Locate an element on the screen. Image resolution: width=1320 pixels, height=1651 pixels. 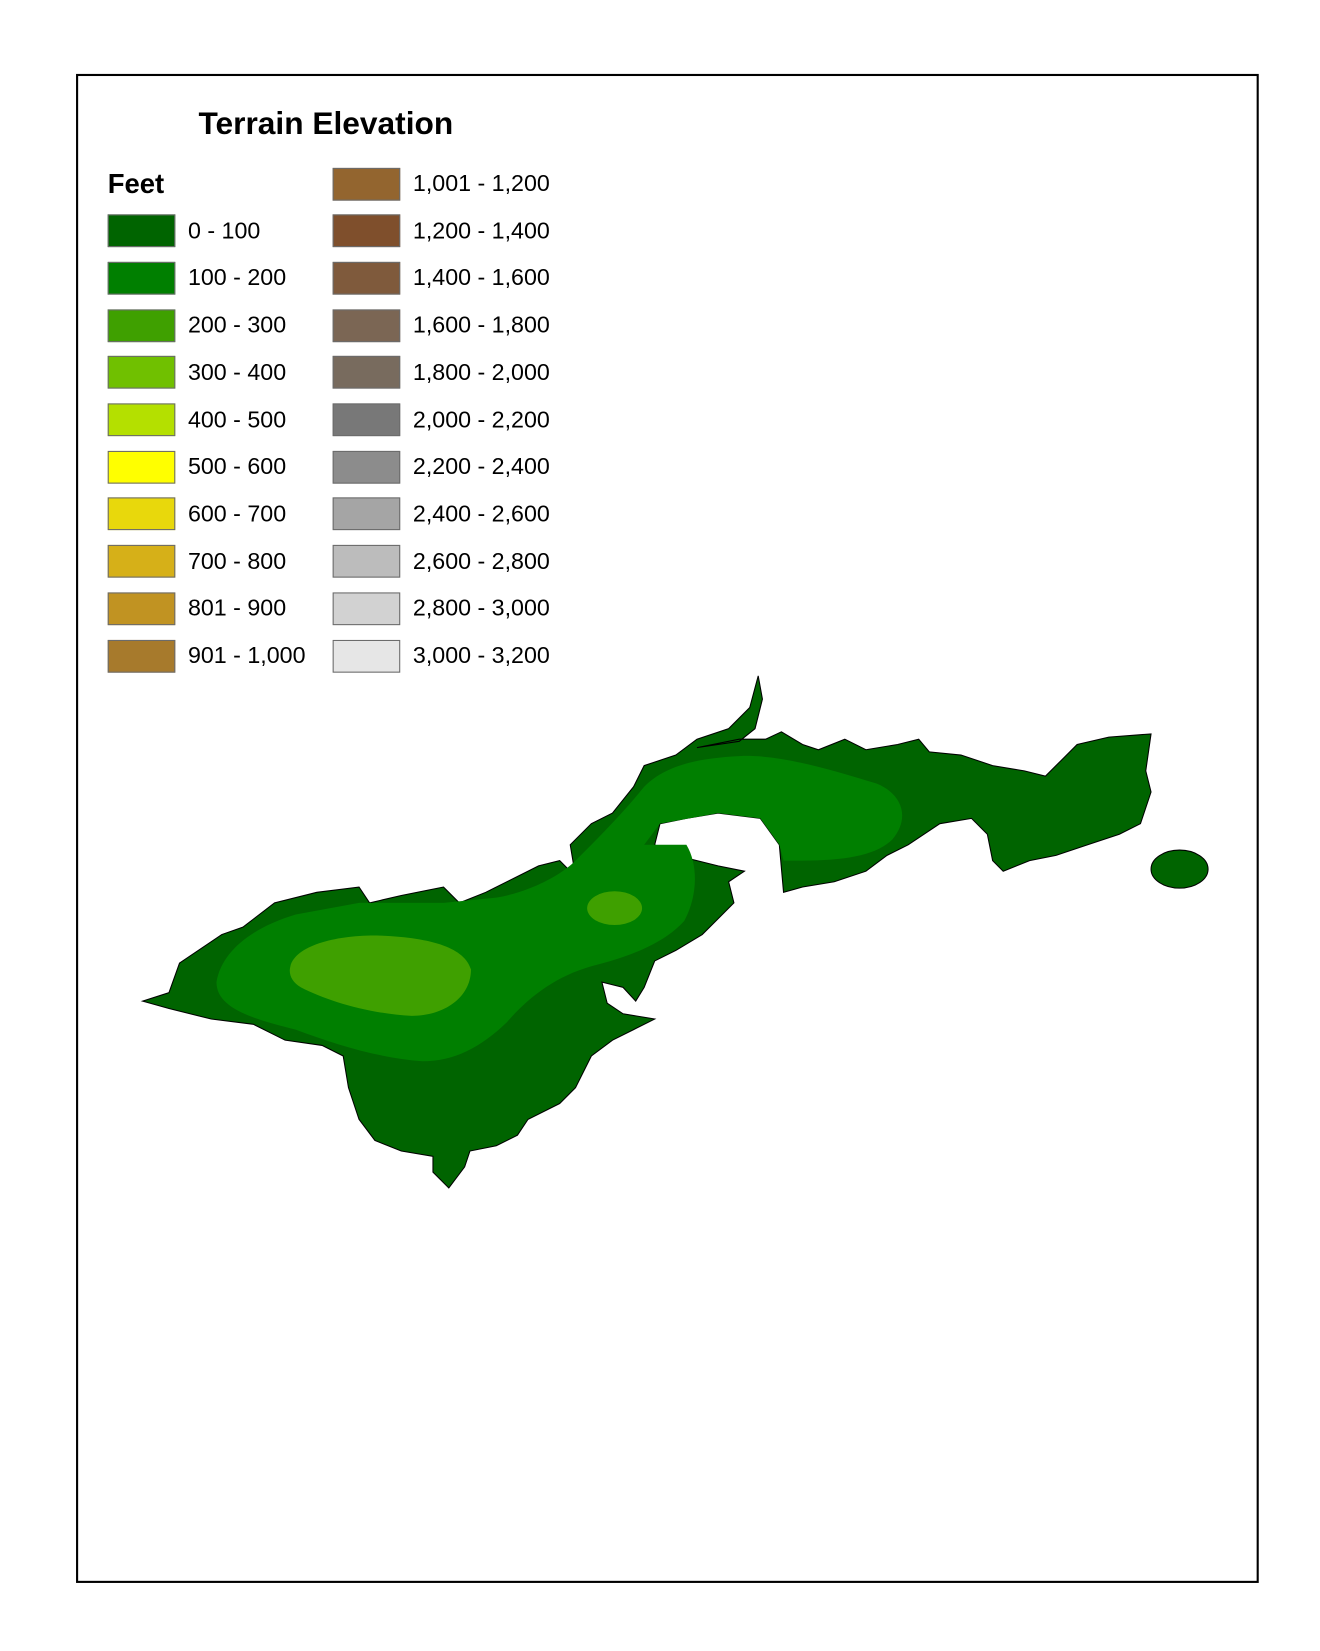
legend-label: 901 - 1,000 is located at coordinates (246, 655).